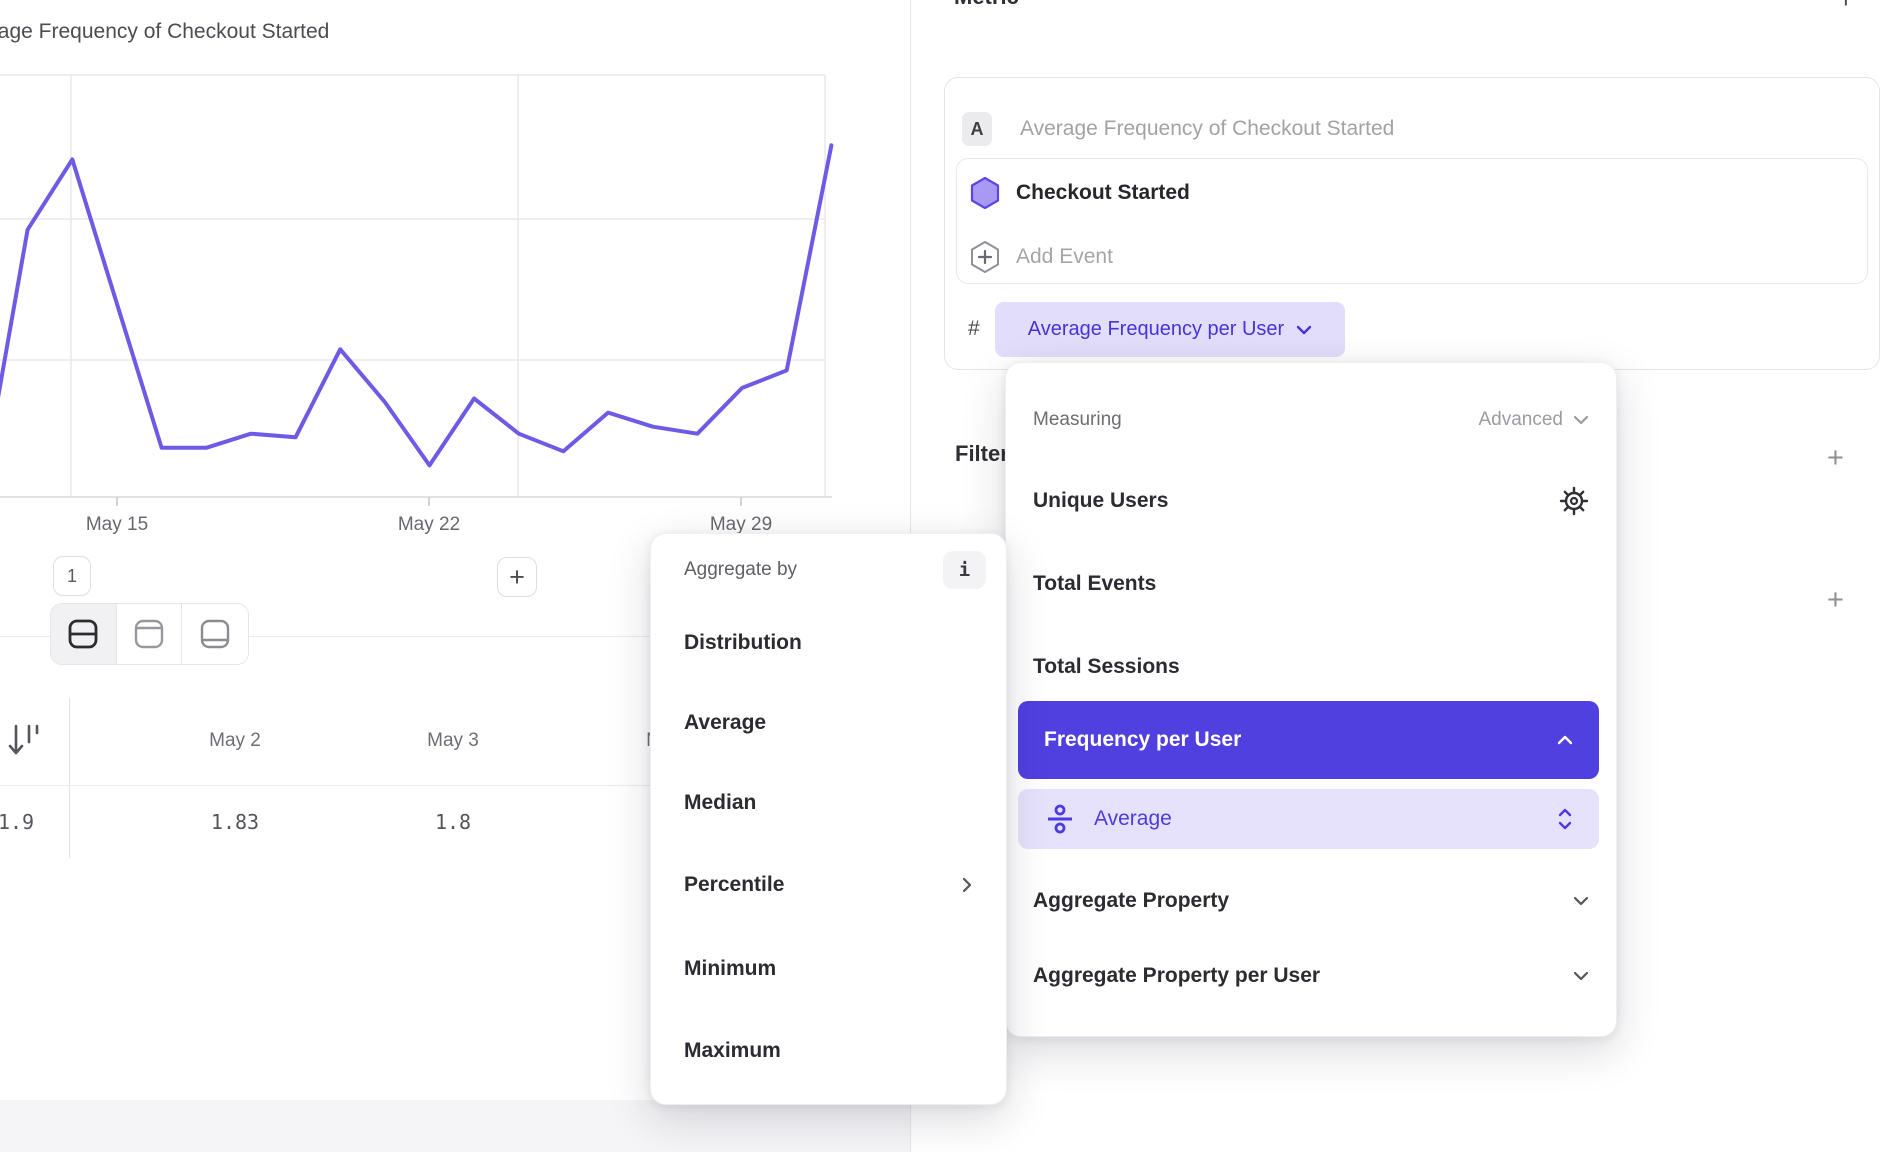 The image size is (1898, 1152). Describe the element at coordinates (1835, 458) in the screenshot. I see `add-filter-button: +` at that location.